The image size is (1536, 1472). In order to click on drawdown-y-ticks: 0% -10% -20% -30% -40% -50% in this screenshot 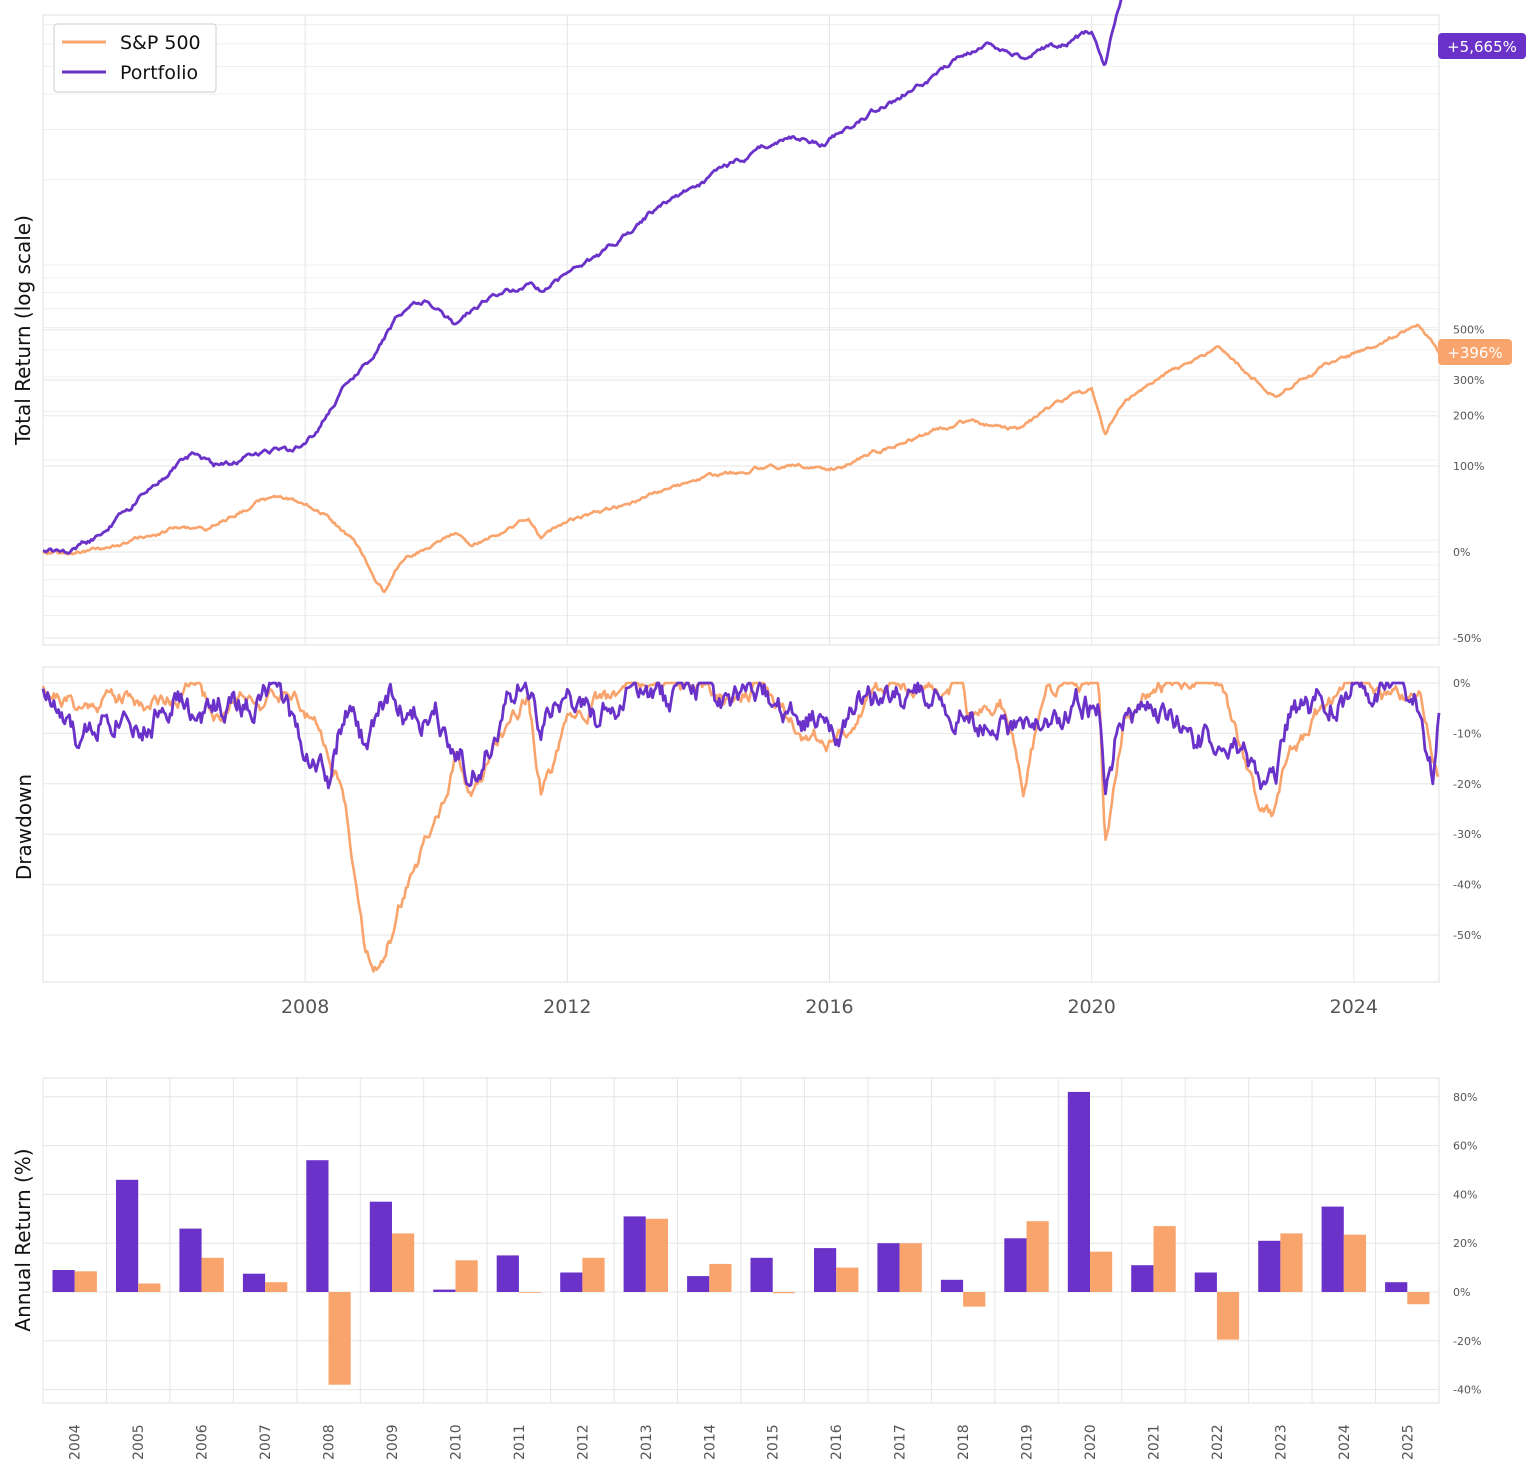, I will do `click(1467, 809)`.